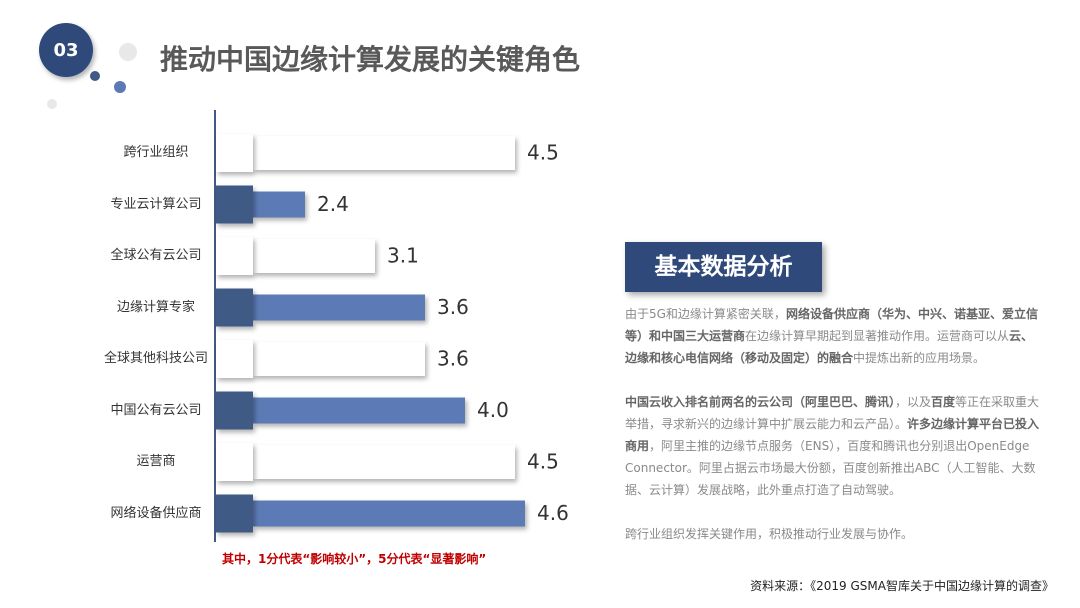 This screenshot has width=1080, height=608. What do you see at coordinates (156, 461) in the screenshot?
I see `category-label: 运营商` at bounding box center [156, 461].